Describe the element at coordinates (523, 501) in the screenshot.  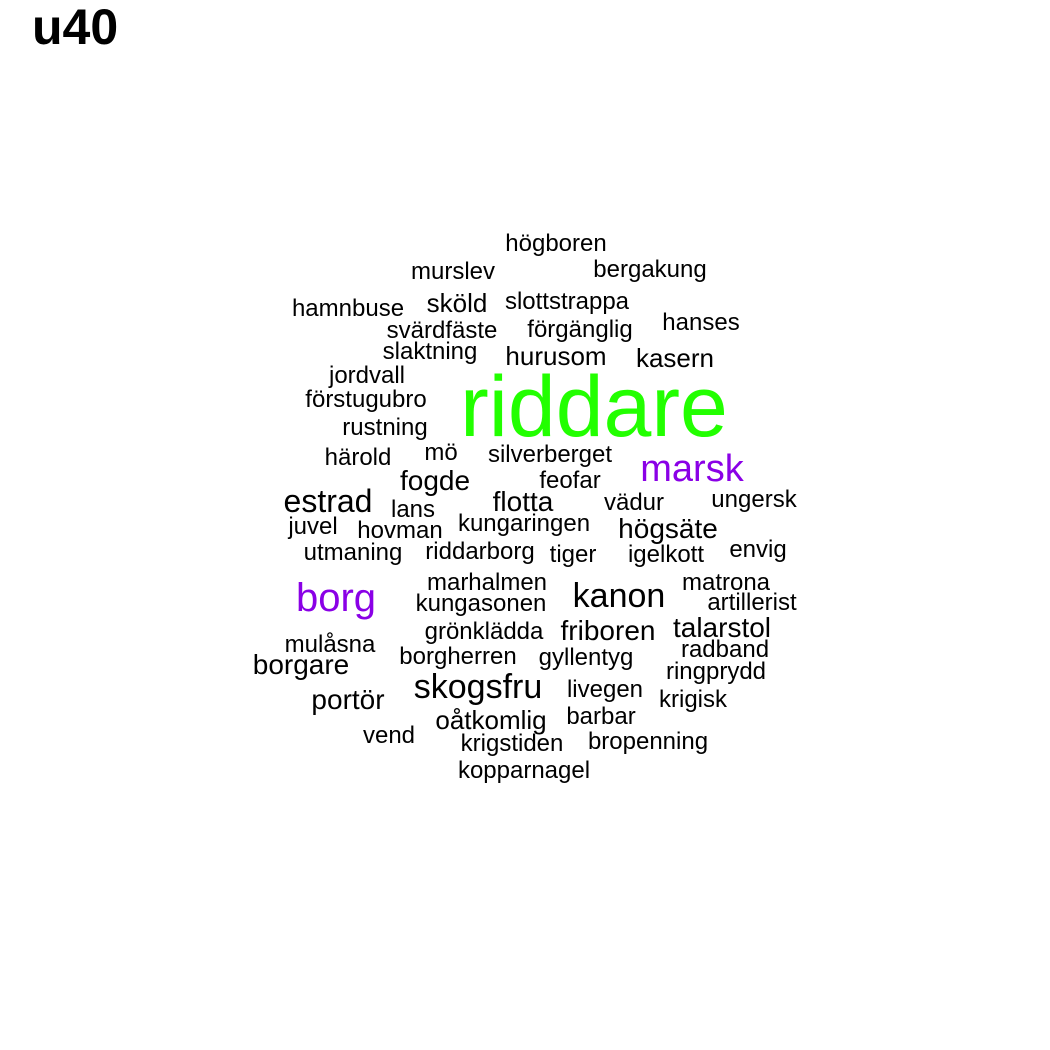
I see `cloud-word: flotta` at that location.